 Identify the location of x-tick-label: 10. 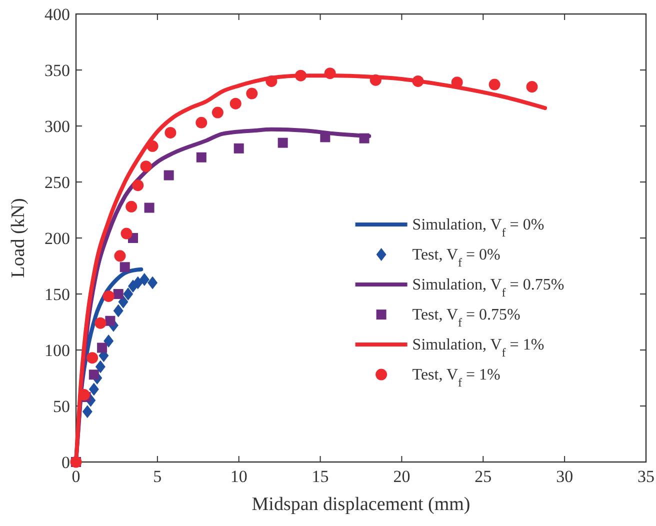
(239, 476).